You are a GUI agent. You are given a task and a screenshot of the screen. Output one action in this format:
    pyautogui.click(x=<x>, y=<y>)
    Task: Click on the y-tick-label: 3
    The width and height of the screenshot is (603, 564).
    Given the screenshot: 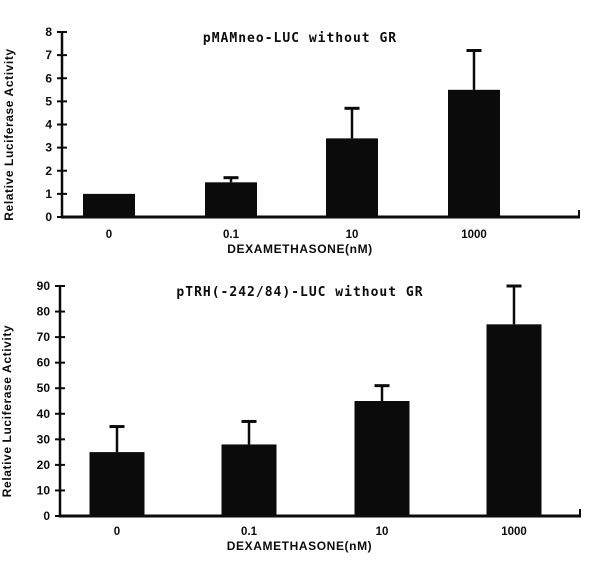 What is the action you would take?
    pyautogui.click(x=48, y=148)
    